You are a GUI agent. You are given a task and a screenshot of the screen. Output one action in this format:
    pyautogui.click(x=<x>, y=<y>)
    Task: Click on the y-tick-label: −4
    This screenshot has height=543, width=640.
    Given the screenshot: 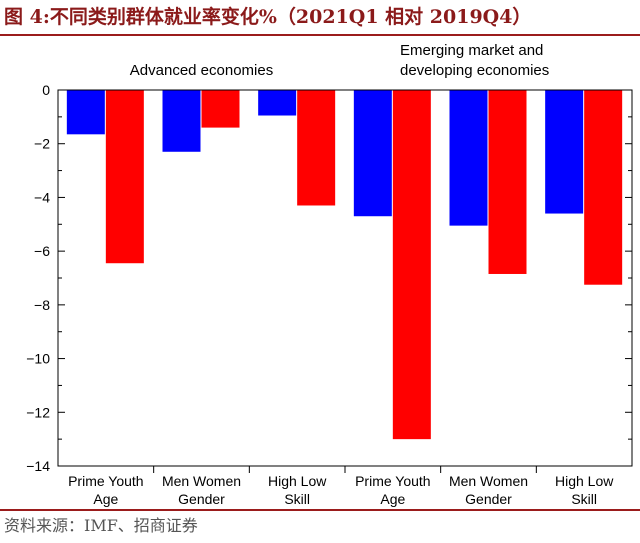 What is the action you would take?
    pyautogui.click(x=42, y=197)
    